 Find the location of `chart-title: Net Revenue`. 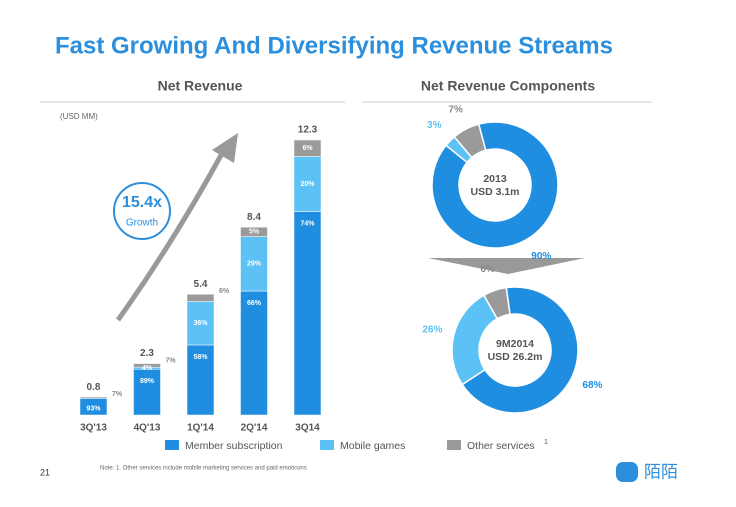

chart-title: Net Revenue is located at coordinates (200, 86).